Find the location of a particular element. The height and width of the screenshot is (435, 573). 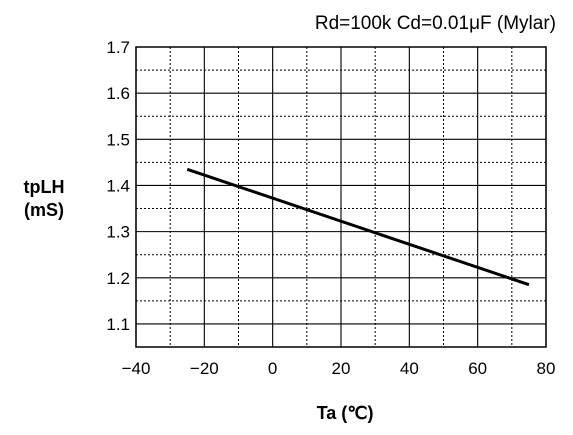

chart-title: Rd=100k Cd=0.01μF (Mylar) is located at coordinates (435, 23).